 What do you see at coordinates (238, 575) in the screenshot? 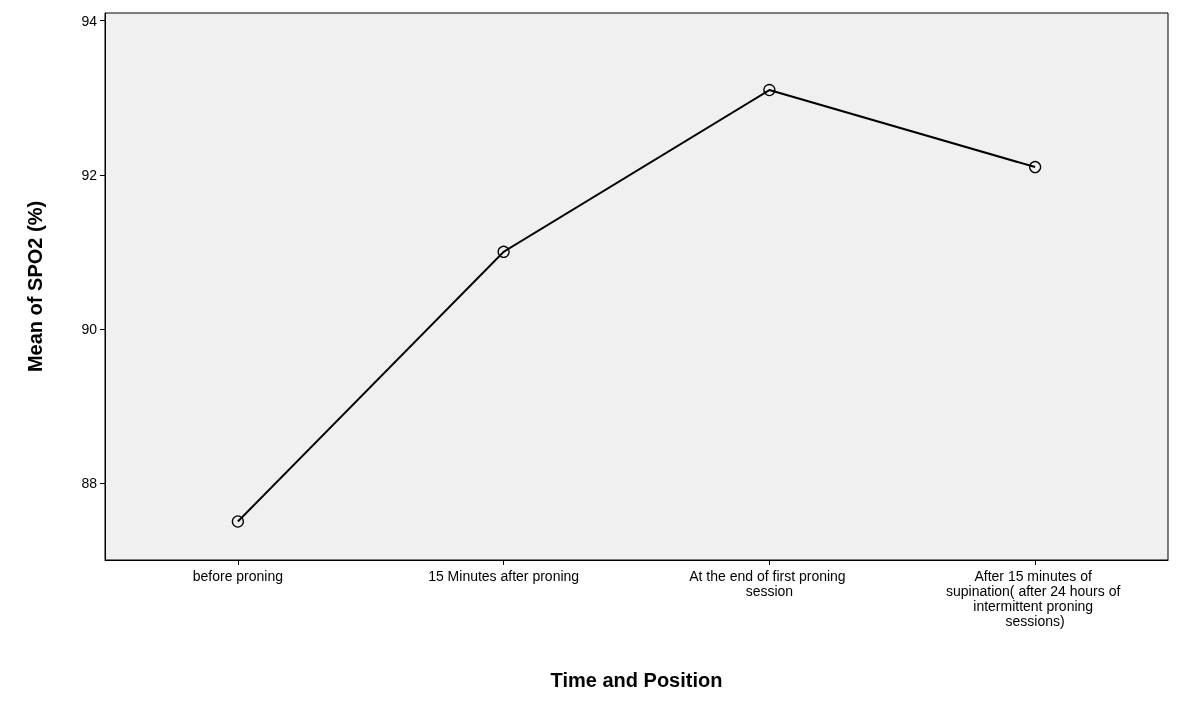
I see `x-tick-label: before proning` at bounding box center [238, 575].